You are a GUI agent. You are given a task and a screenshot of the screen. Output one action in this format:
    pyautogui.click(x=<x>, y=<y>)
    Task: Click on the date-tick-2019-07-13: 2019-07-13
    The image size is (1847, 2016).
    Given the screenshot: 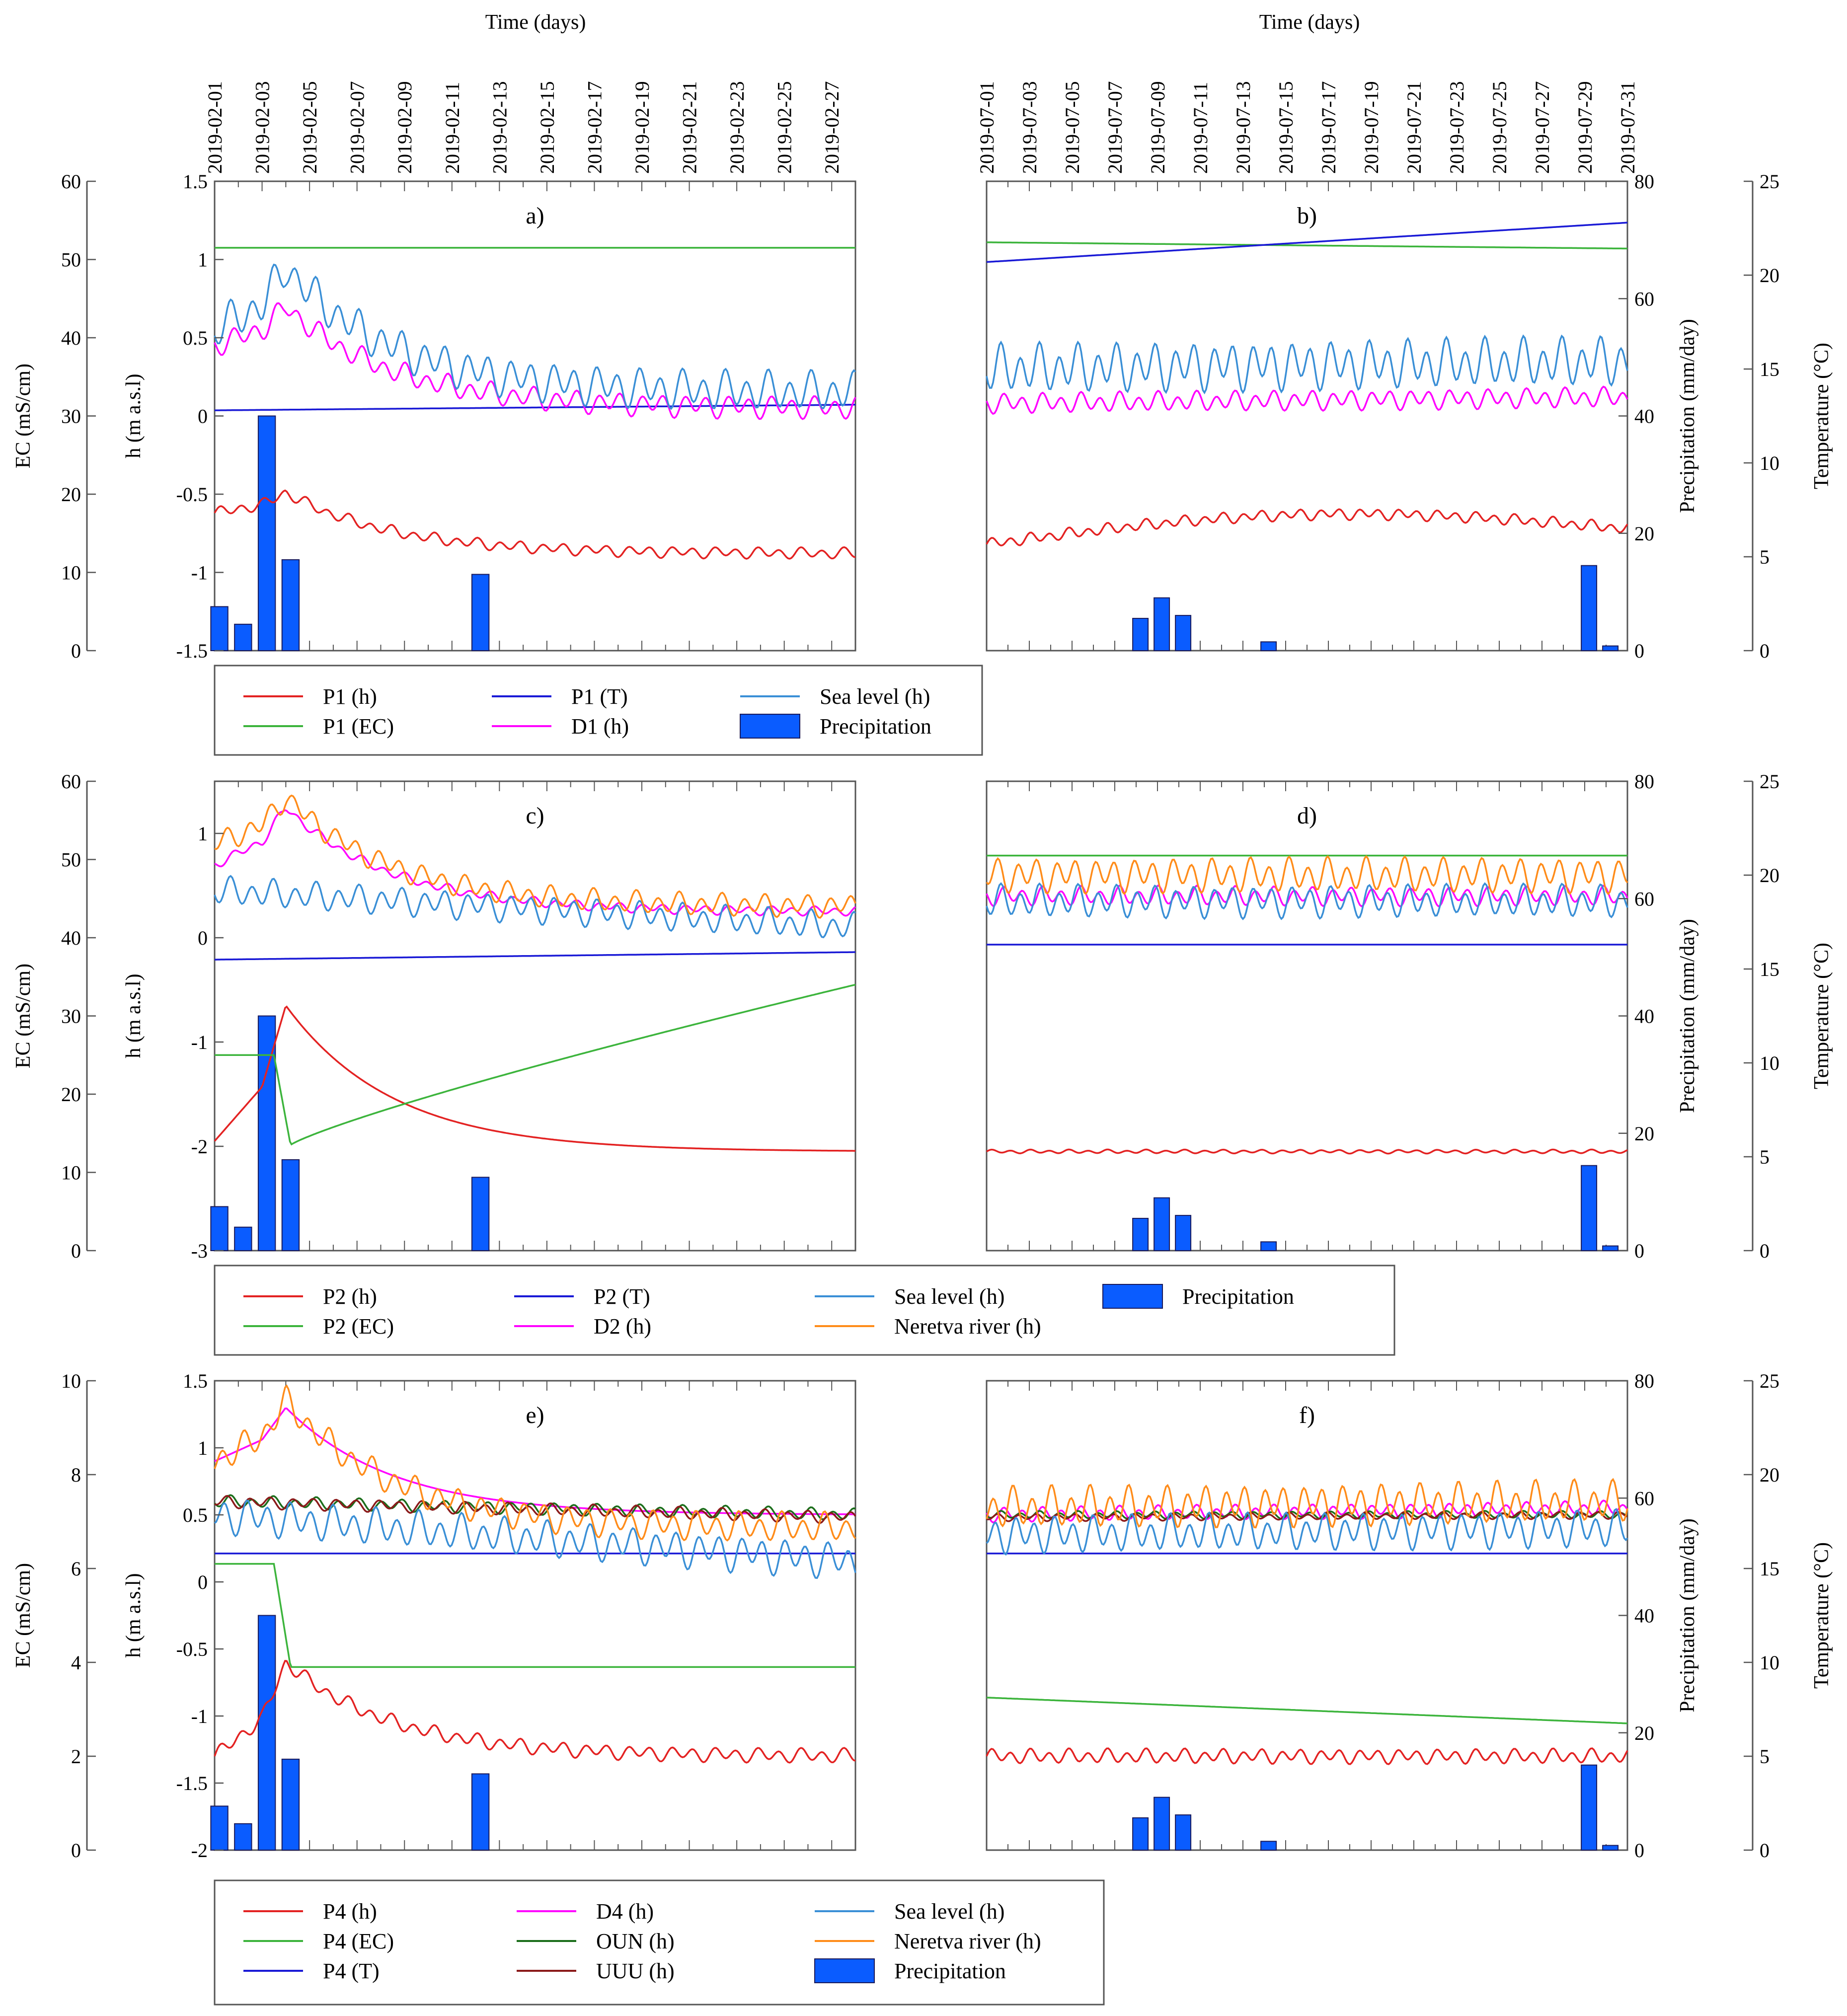 What is the action you would take?
    pyautogui.click(x=1243, y=127)
    